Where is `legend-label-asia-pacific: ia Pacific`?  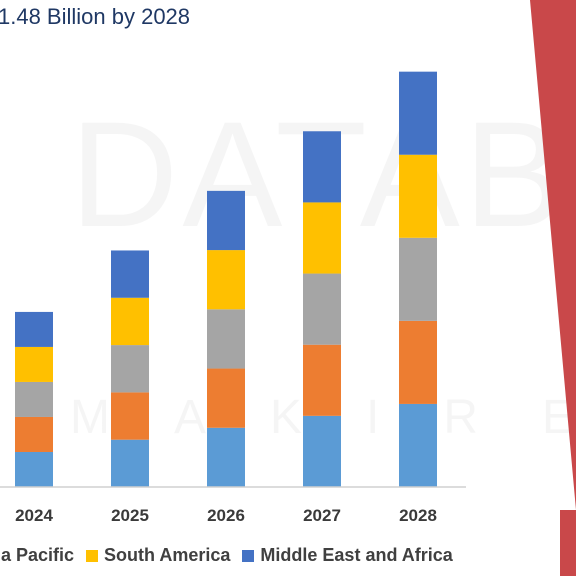
legend-label-asia-pacific: ia Pacific is located at coordinates (37, 555).